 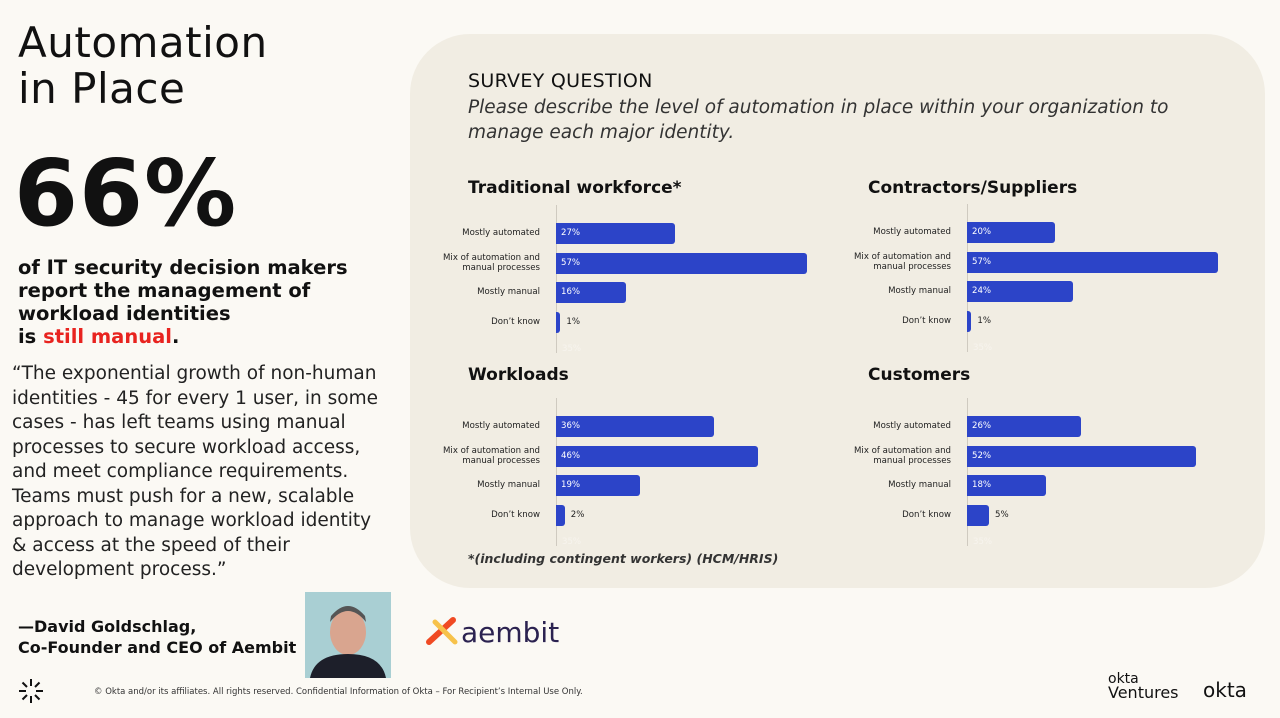 I want to click on data-label: 16%, so click(x=571, y=292).